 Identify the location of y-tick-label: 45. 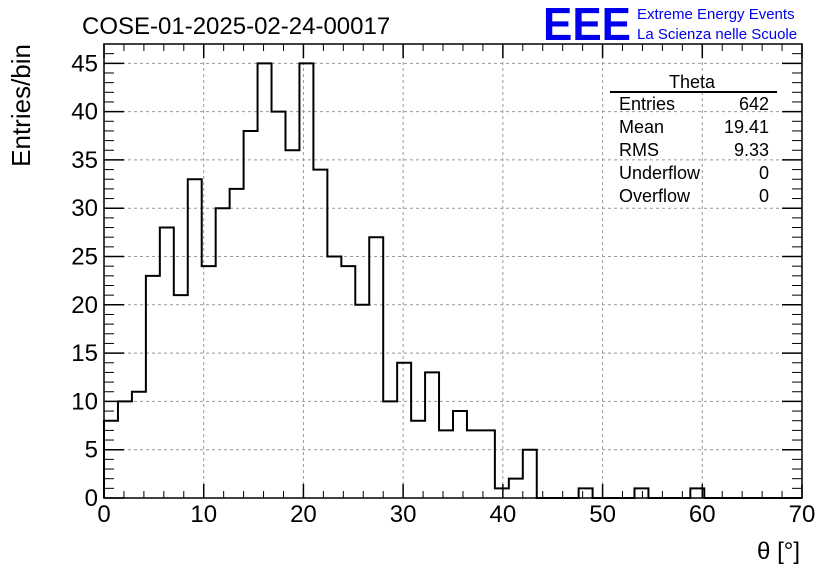
(84, 63).